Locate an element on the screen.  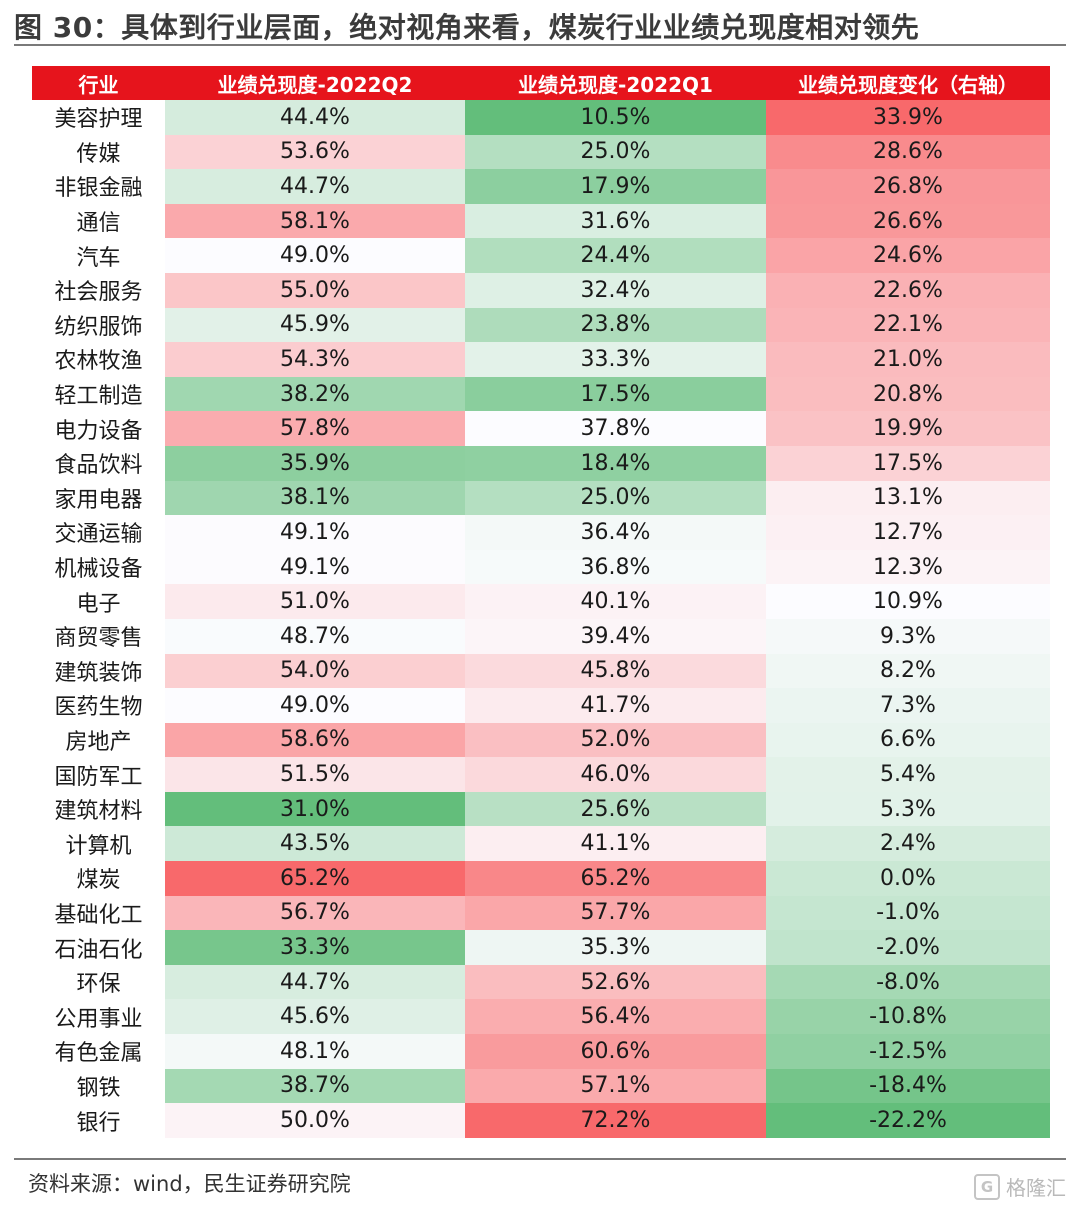
change-value-cell: -2.0% is located at coordinates (908, 947).